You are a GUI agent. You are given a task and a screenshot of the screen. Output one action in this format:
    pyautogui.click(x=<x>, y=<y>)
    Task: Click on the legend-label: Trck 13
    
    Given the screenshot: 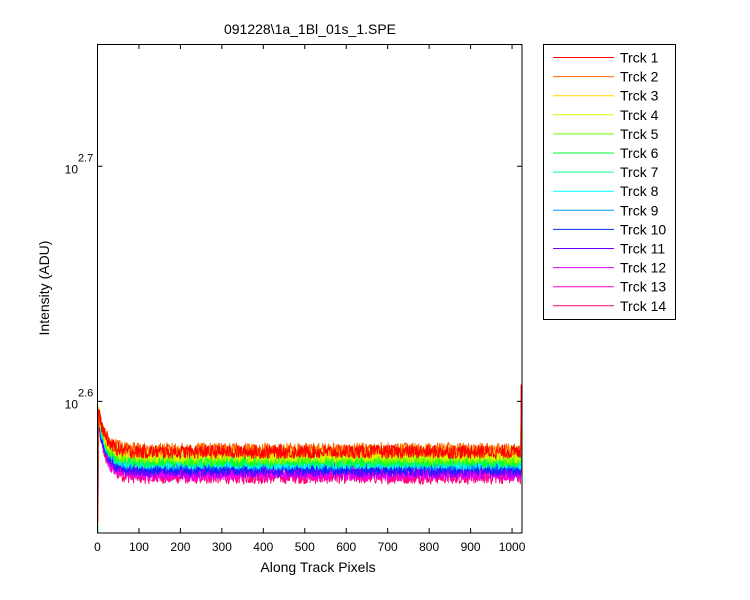 What is the action you would take?
    pyautogui.click(x=643, y=287)
    